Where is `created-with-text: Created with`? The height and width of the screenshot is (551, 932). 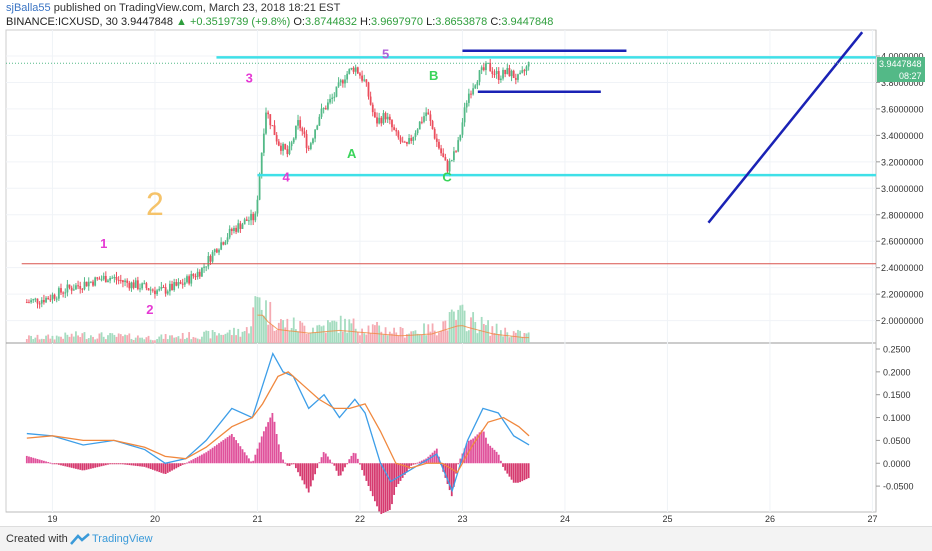
created-with-text: Created with is located at coordinates (37, 539).